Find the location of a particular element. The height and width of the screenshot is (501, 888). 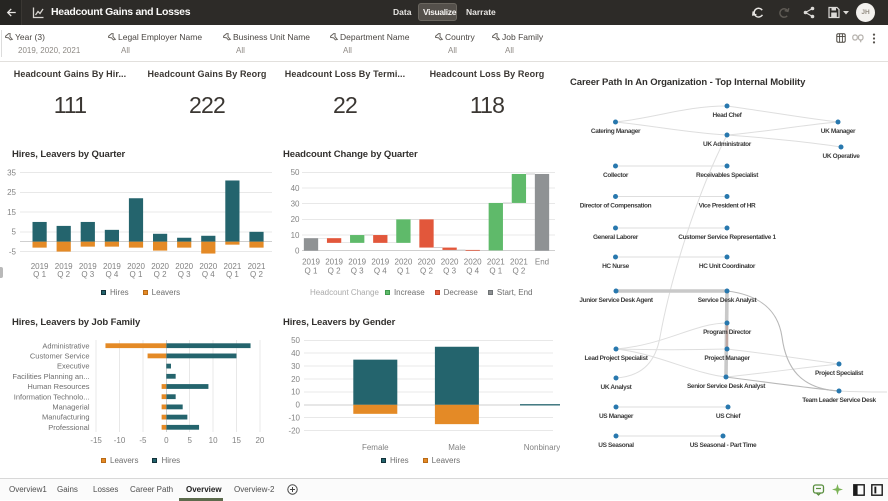

svg-text: US Chief is located at coordinates (728, 416).